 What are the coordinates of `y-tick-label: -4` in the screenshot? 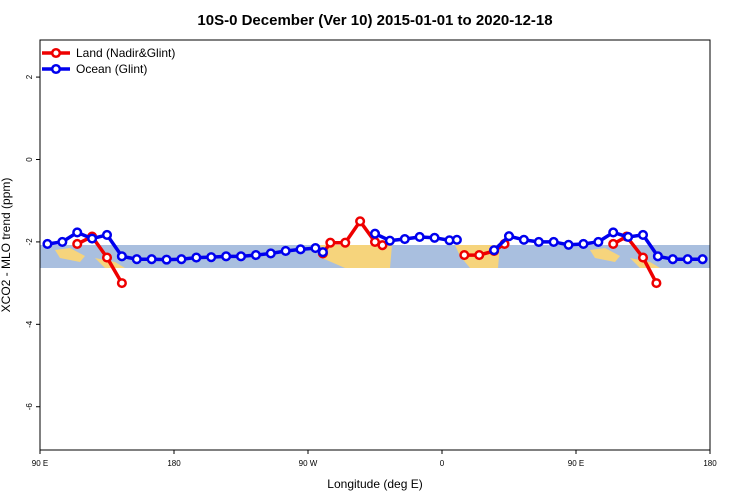 It's located at (29, 324).